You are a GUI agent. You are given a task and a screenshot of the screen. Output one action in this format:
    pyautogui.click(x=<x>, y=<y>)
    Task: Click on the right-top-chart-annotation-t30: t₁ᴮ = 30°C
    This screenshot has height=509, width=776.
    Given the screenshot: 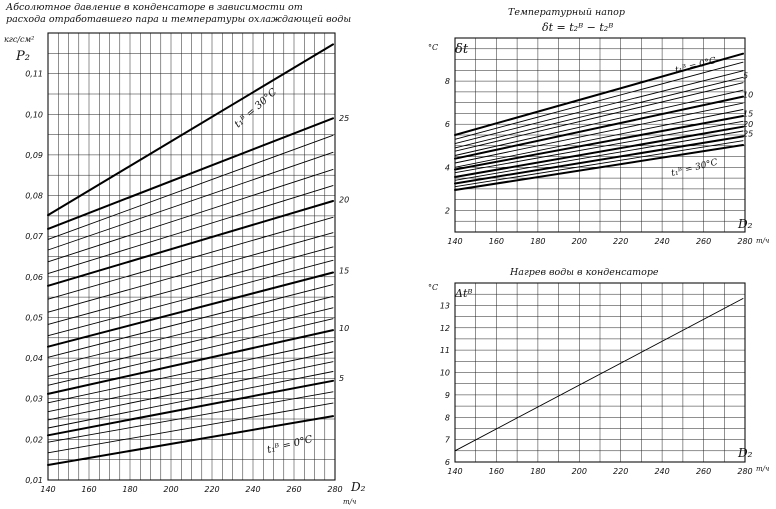 What is the action you would take?
    pyautogui.click(x=694, y=168)
    